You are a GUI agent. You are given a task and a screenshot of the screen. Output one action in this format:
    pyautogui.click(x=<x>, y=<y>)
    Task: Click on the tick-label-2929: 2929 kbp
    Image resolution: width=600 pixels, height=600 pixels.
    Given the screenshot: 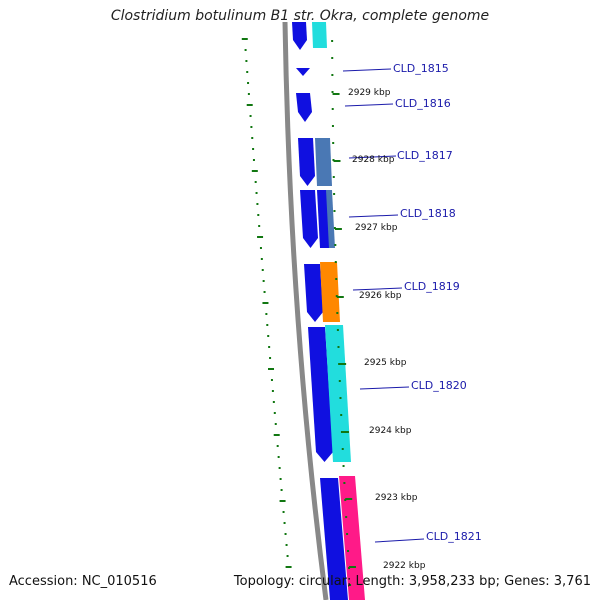 What is the action you would take?
    pyautogui.click(x=369, y=93)
    